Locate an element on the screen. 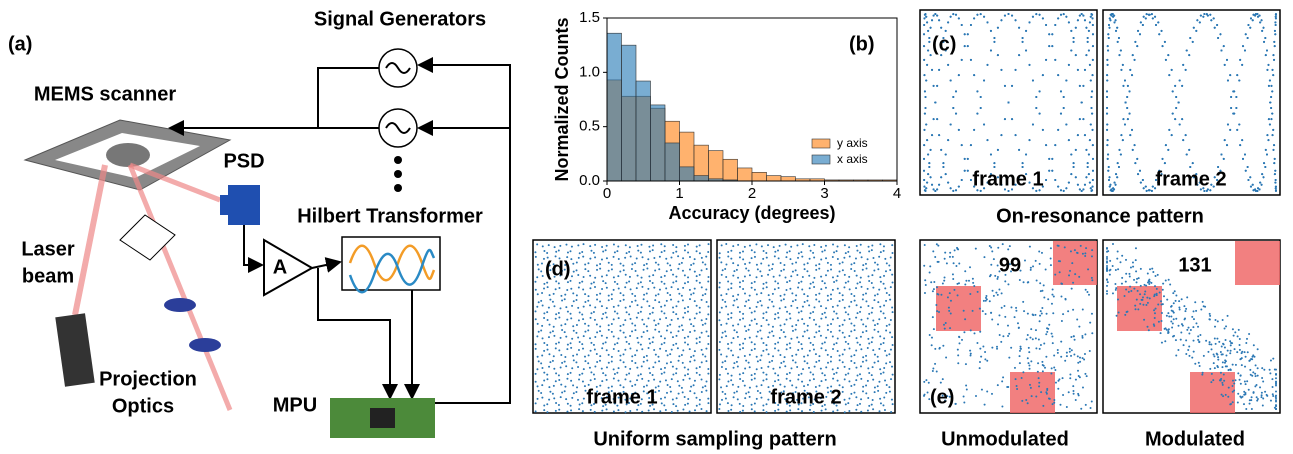 The height and width of the screenshot is (454, 1293). panel-label: (e) is located at coordinates (942, 397).